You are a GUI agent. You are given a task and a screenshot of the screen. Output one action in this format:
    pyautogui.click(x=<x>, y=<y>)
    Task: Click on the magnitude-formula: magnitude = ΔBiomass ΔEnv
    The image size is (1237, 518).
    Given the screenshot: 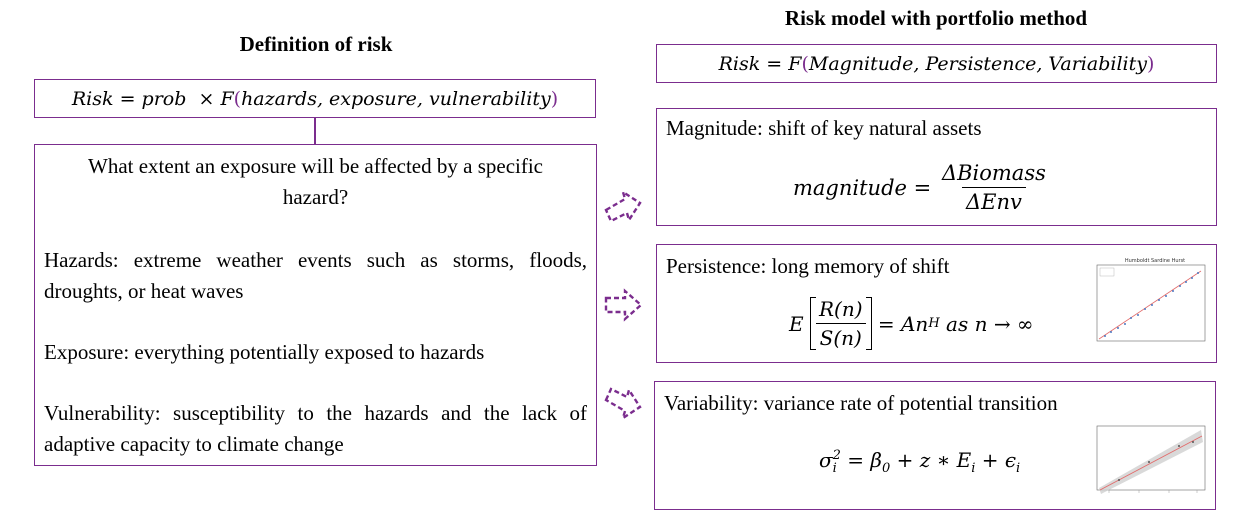 What is the action you would take?
    pyautogui.click(x=921, y=187)
    